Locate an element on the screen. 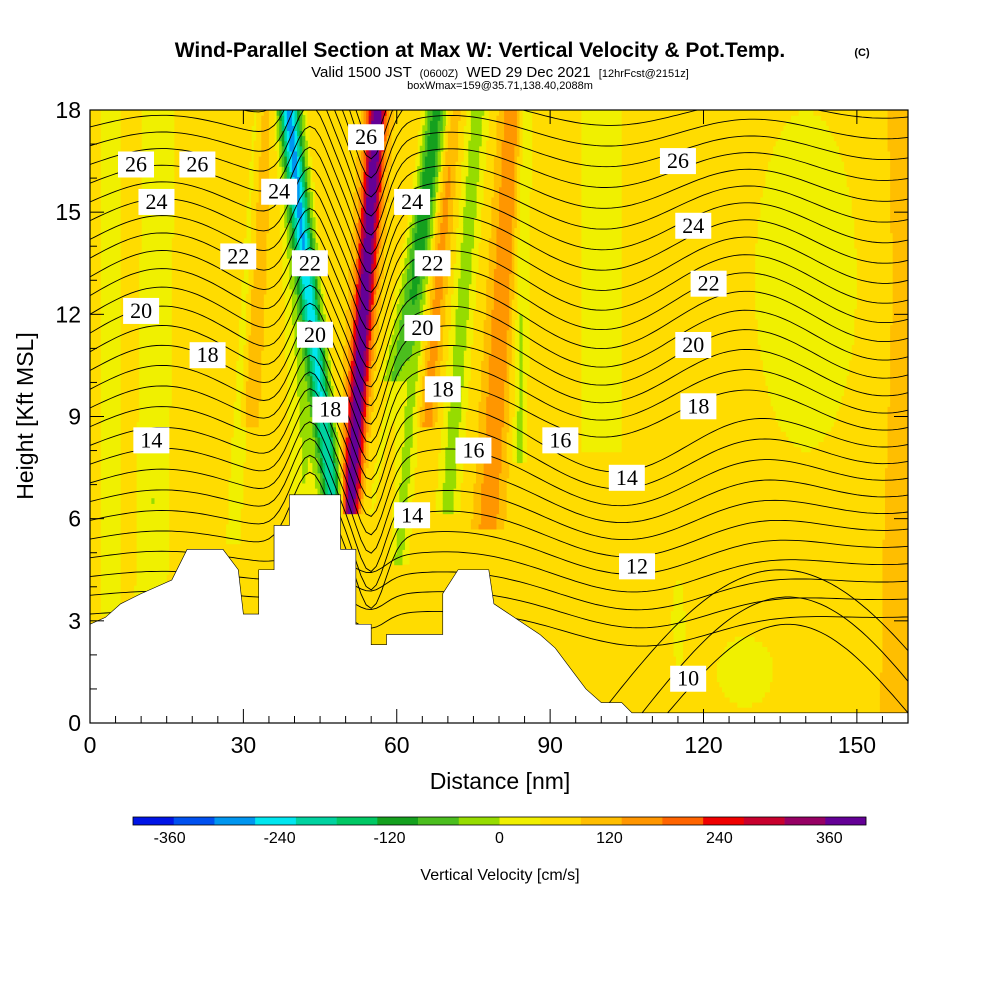 The image size is (1000, 1000). colorbar-tick-label: -240 is located at coordinates (280, 838).